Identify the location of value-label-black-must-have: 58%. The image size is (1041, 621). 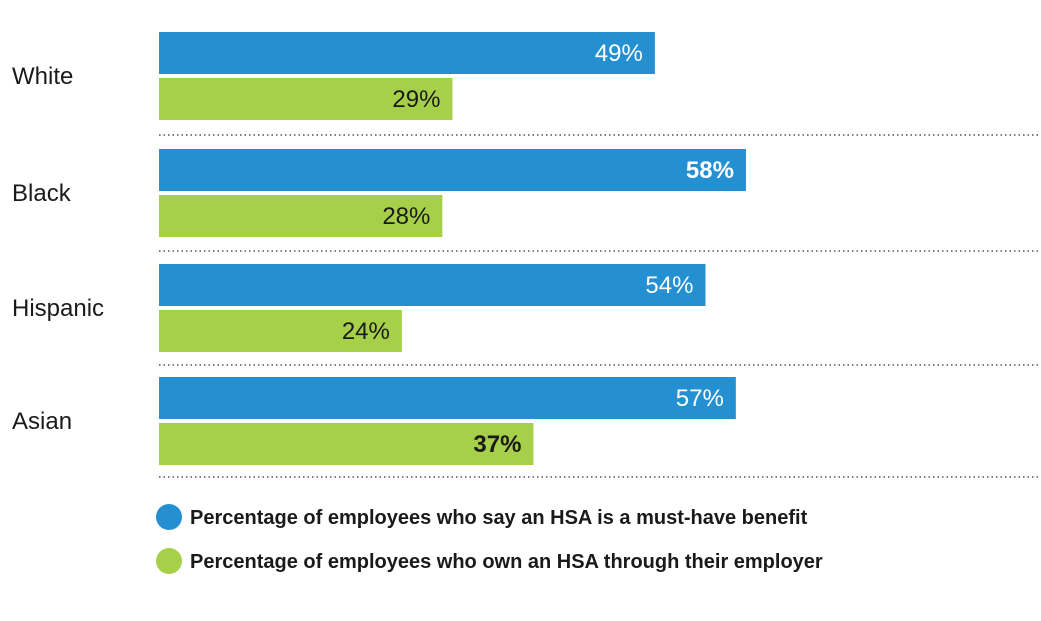
(710, 170).